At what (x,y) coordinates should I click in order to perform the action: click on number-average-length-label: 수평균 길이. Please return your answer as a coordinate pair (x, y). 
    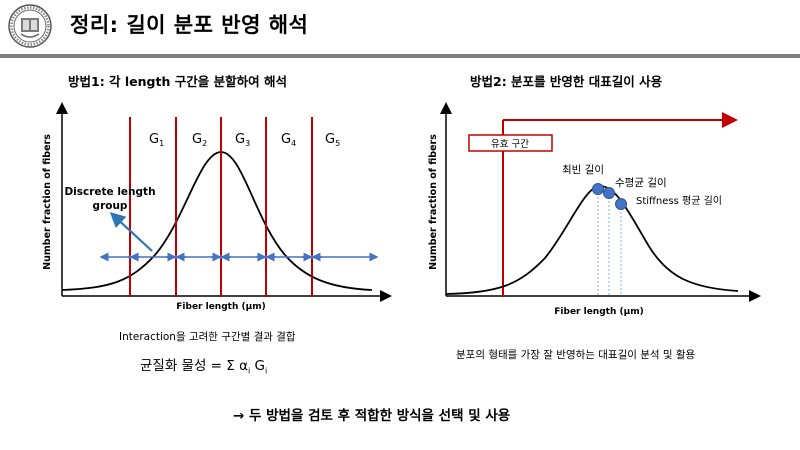
    Looking at the image, I should click on (641, 182).